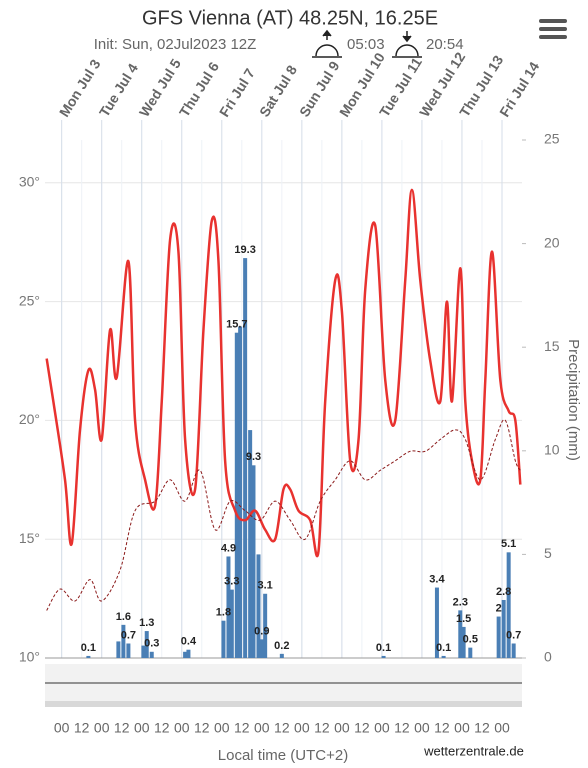  Describe the element at coordinates (283, 755) in the screenshot. I see `x-axis-title: Local time (UTC+2)` at that location.